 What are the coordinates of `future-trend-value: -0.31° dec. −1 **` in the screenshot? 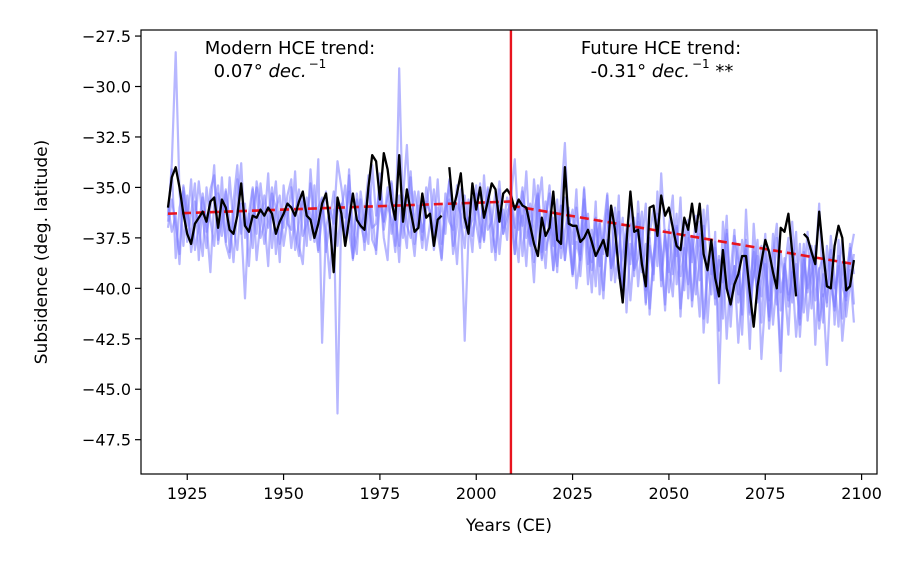 It's located at (662, 69).